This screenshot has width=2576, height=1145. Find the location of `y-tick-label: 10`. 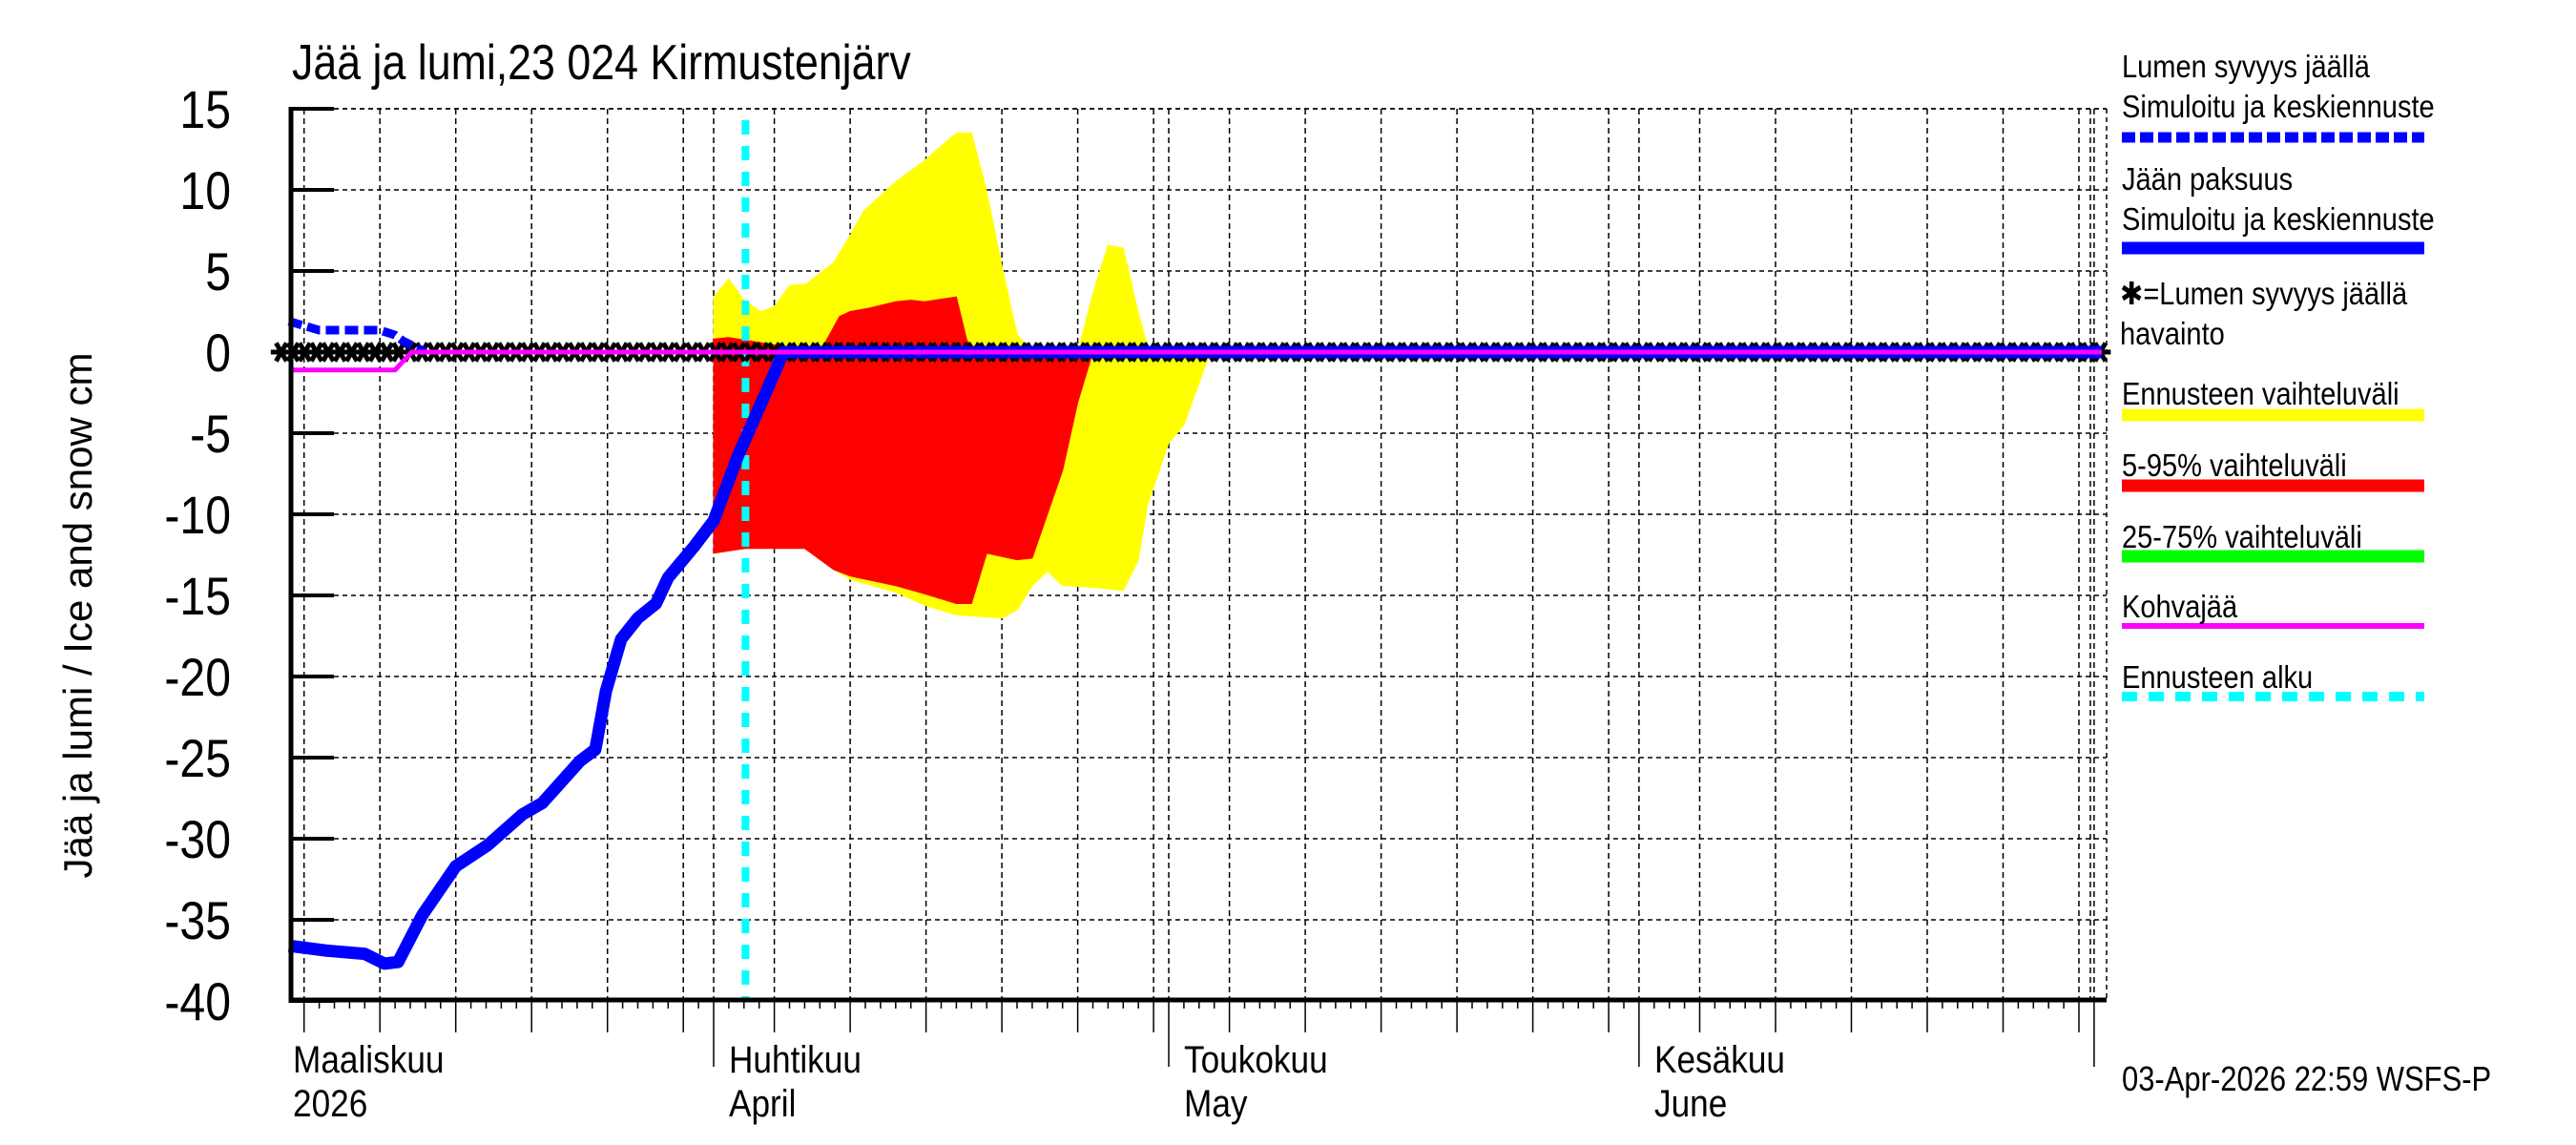

y-tick-label: 10 is located at coordinates (205, 190).